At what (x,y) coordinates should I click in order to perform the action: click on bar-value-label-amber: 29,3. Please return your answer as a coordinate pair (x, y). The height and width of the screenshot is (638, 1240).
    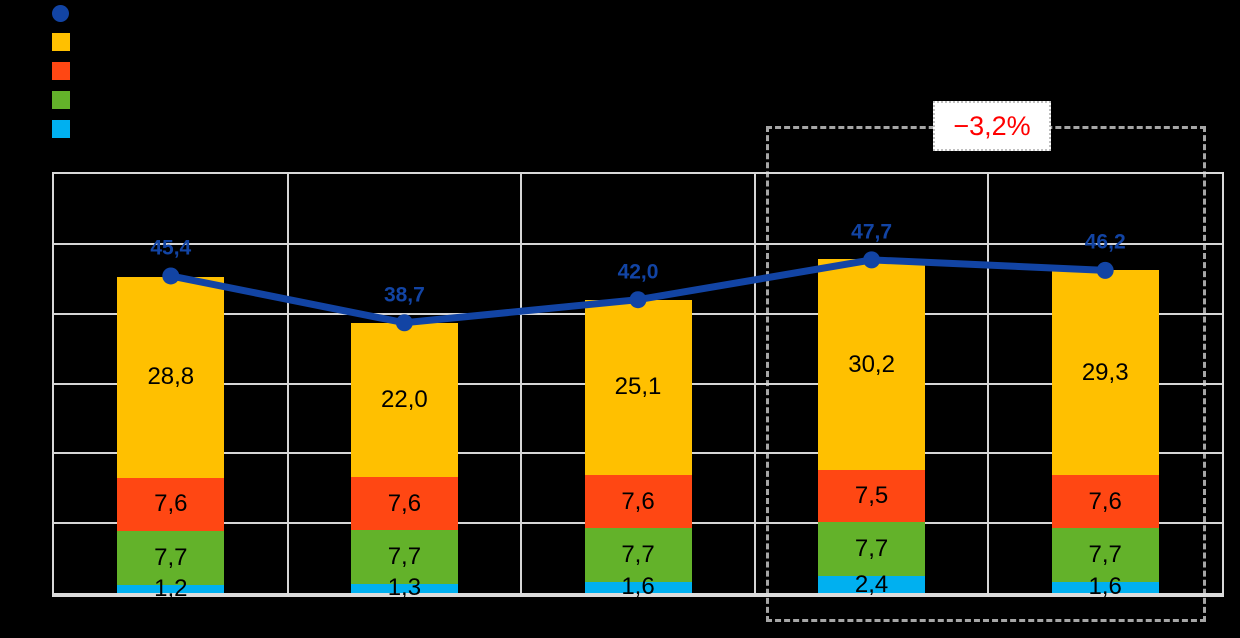
    Looking at the image, I should click on (1105, 372).